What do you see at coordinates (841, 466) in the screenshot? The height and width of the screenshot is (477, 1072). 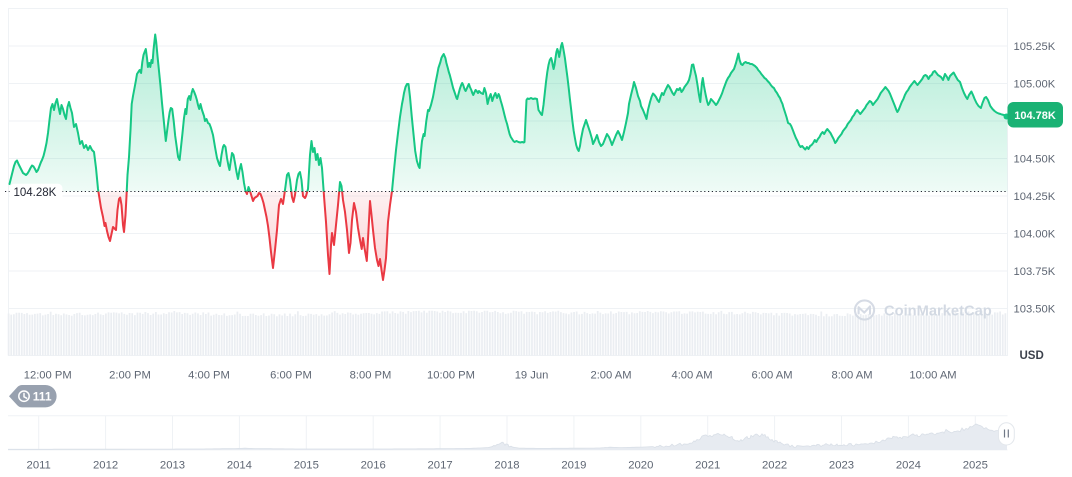 I see `svg-text: 2023` at bounding box center [841, 466].